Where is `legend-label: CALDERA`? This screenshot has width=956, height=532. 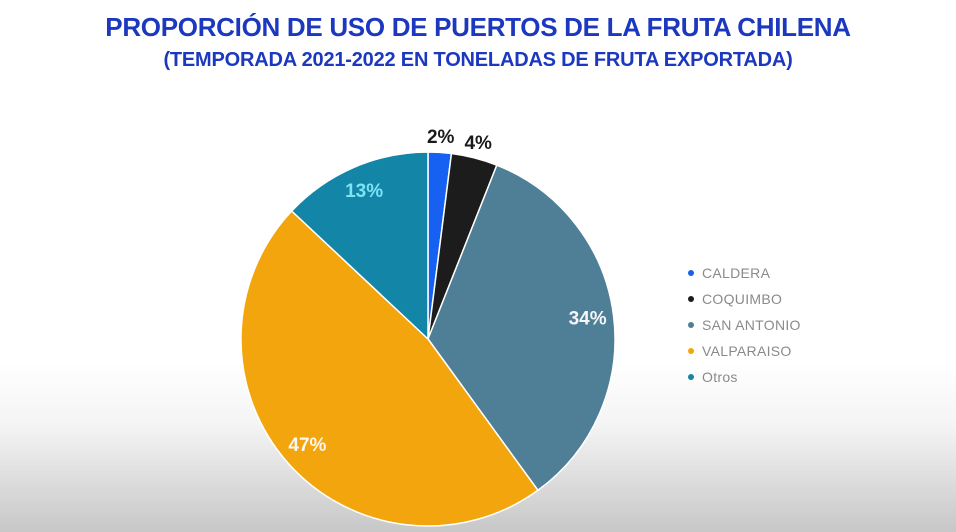 legend-label: CALDERA is located at coordinates (736, 273).